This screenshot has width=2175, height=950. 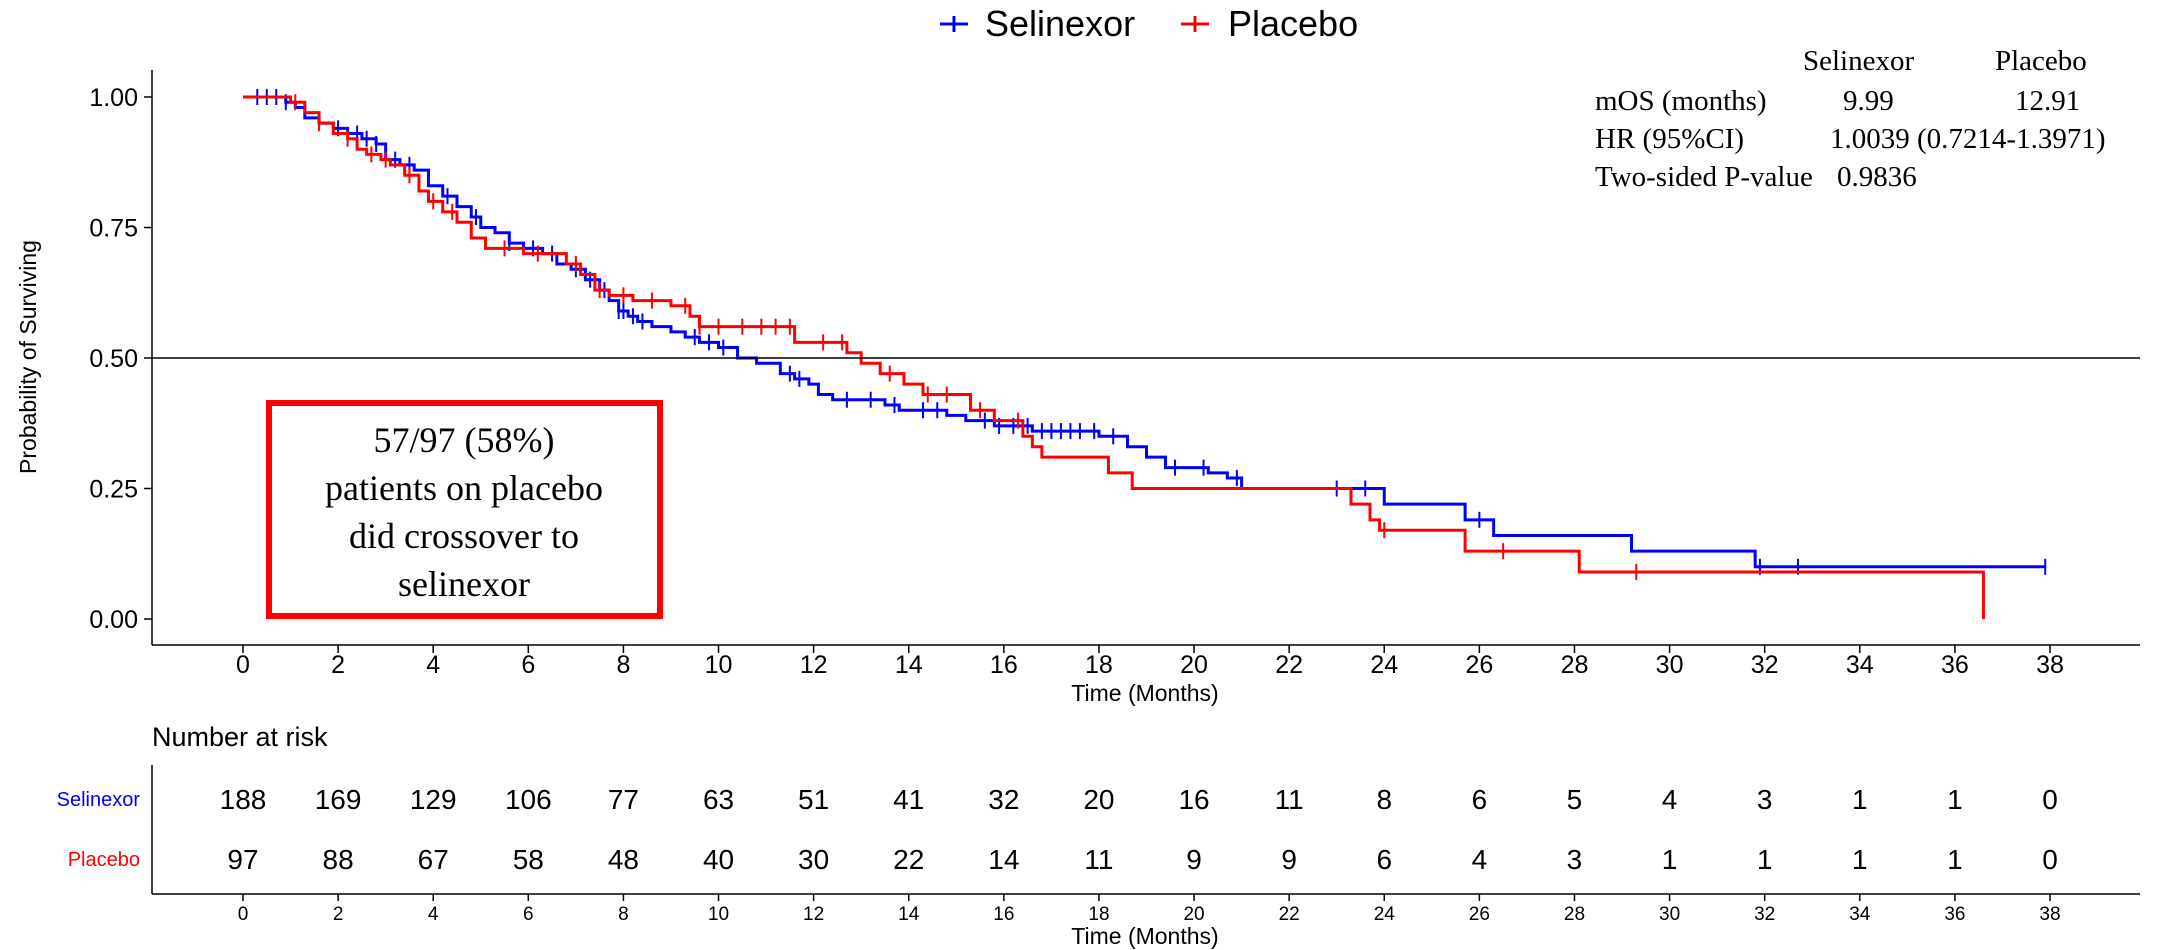 What do you see at coordinates (1289, 799) in the screenshot?
I see `risk-count-selinexor: 11` at bounding box center [1289, 799].